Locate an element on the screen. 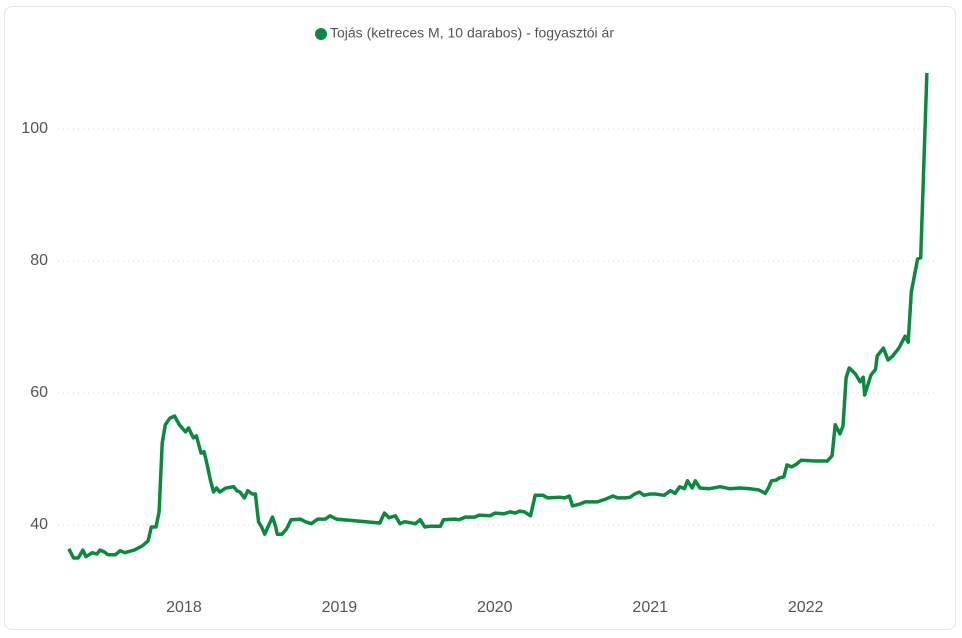  x-tick-label: 2022 is located at coordinates (806, 607).